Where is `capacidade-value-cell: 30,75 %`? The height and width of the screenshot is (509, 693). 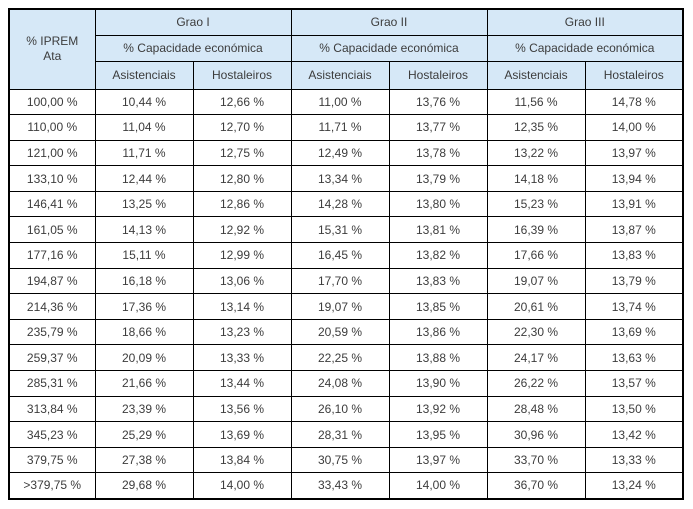 capacidade-value-cell: 30,75 % is located at coordinates (340, 460).